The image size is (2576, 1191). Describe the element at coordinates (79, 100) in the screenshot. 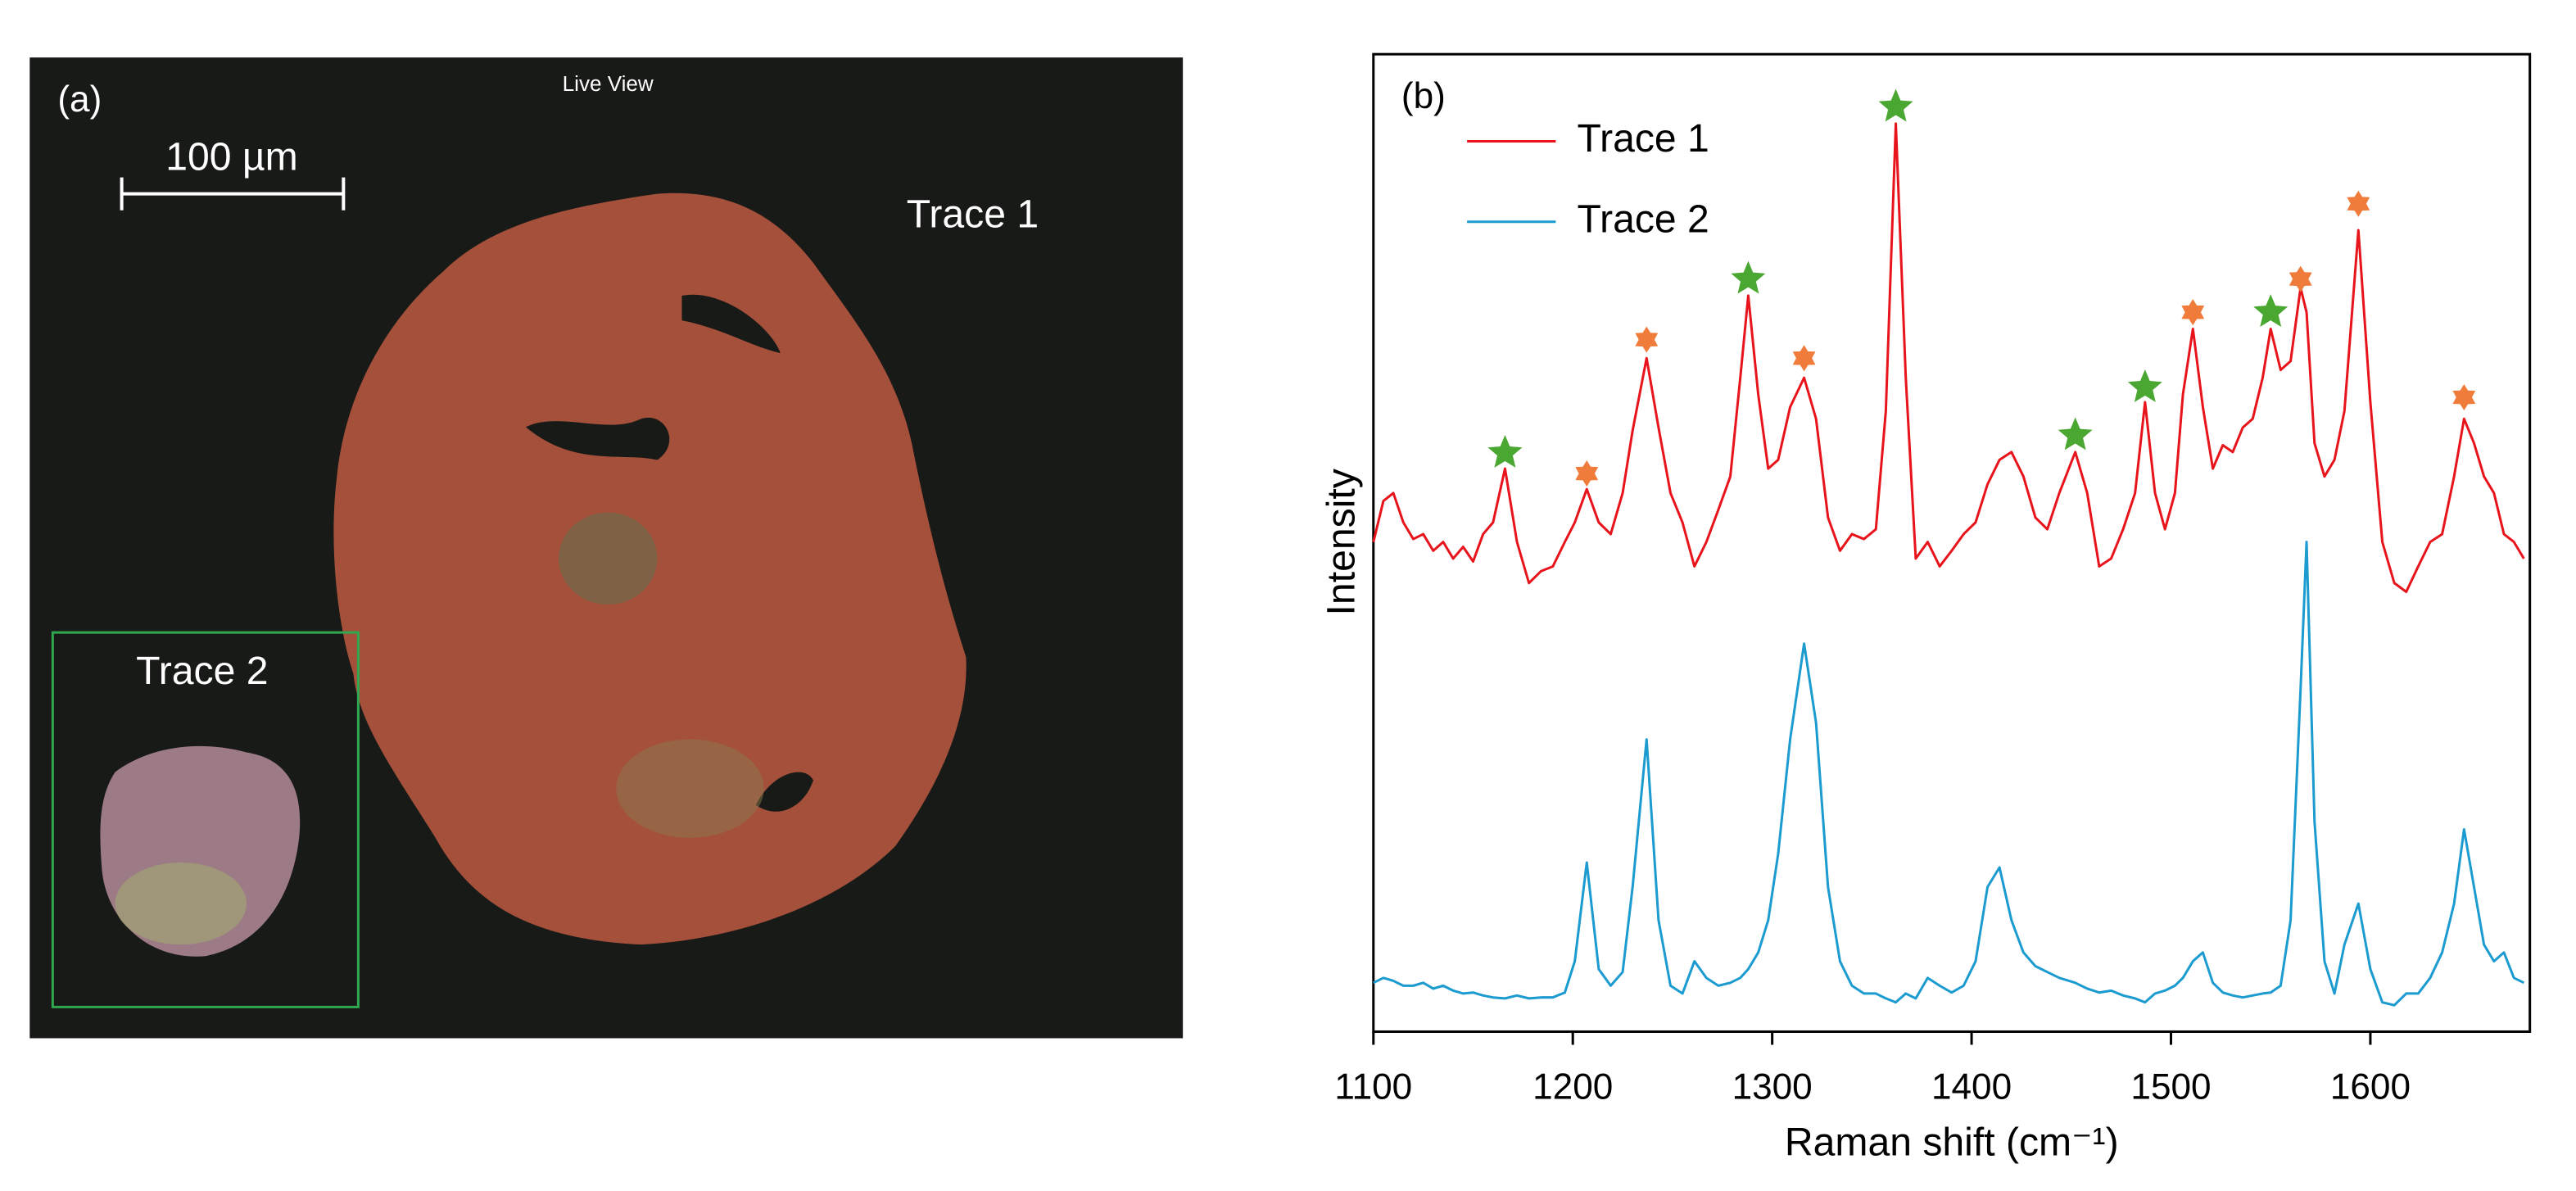

I see `panel-label: (a)` at that location.